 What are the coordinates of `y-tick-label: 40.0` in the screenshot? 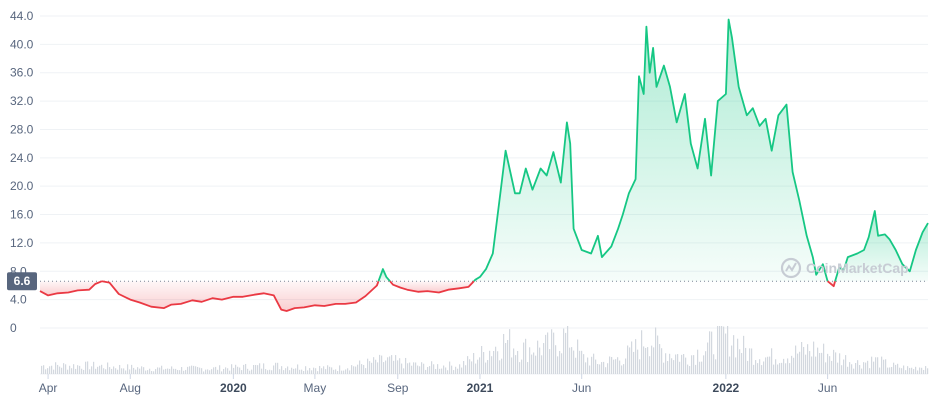 It's located at (22, 44).